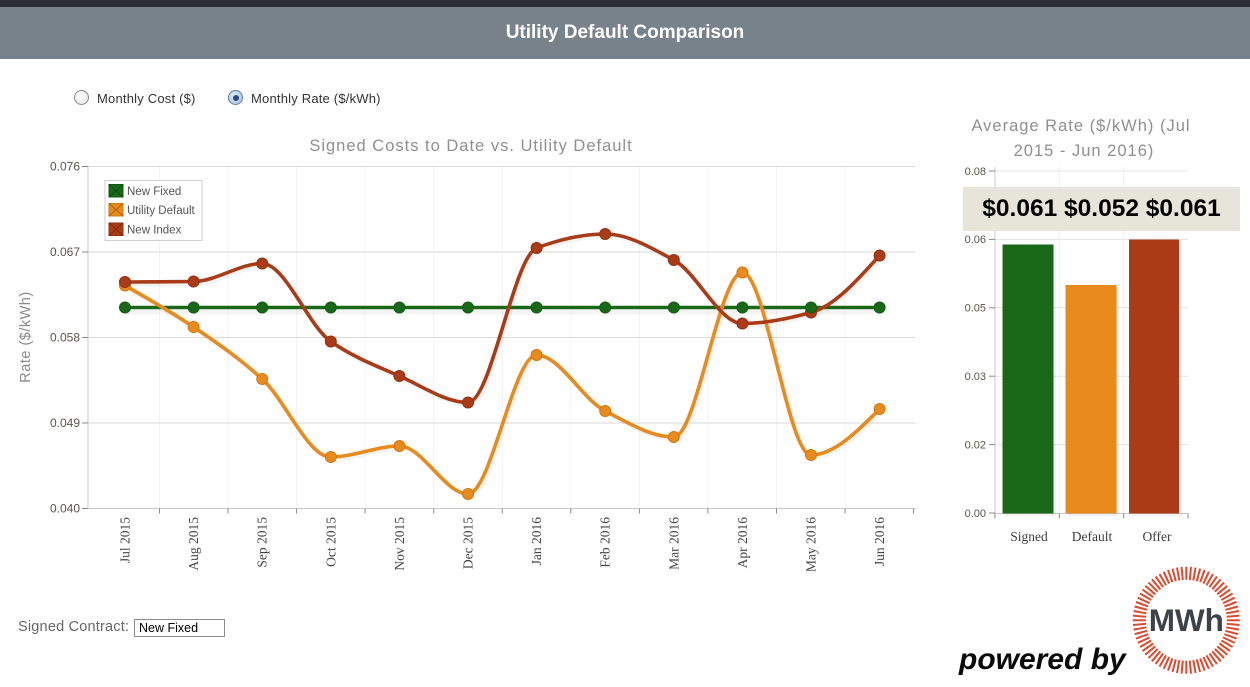 Image resolution: width=1250 pixels, height=687 pixels. What do you see at coordinates (193, 544) in the screenshot?
I see `svg-text: Aug 2015` at bounding box center [193, 544].